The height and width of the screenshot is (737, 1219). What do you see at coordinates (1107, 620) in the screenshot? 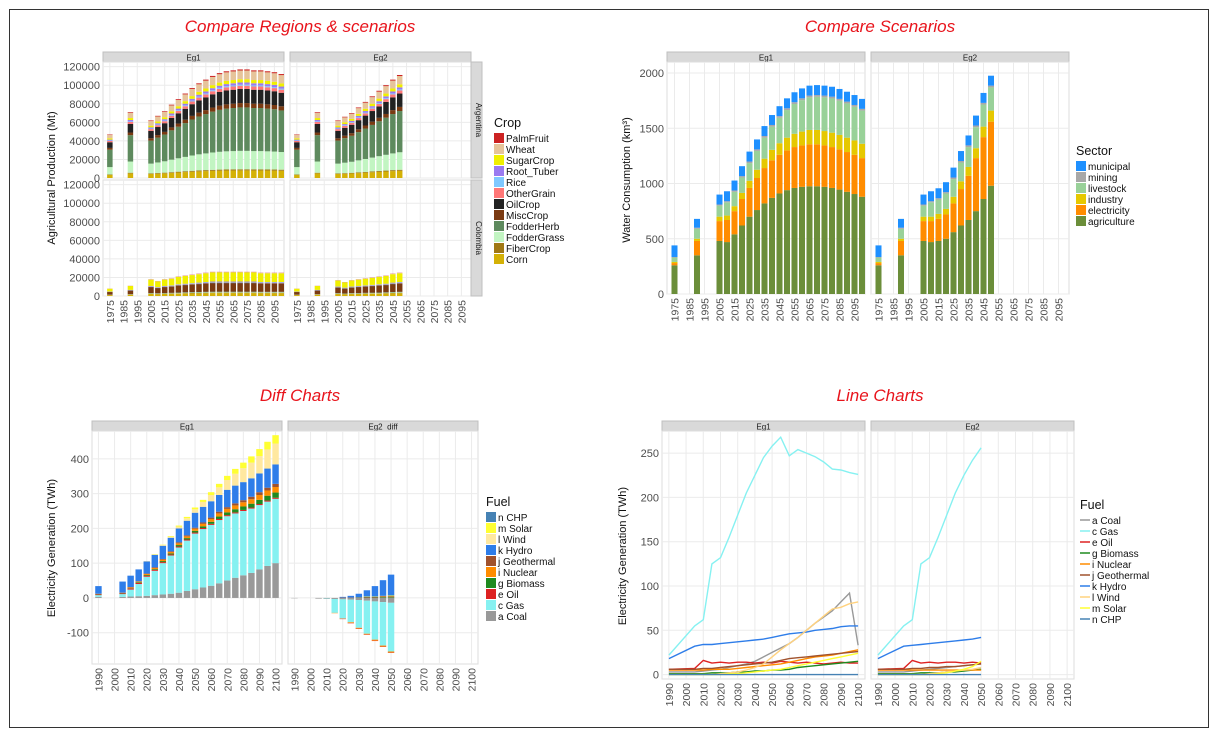
I see `legend-label: n CHP` at bounding box center [1107, 620].